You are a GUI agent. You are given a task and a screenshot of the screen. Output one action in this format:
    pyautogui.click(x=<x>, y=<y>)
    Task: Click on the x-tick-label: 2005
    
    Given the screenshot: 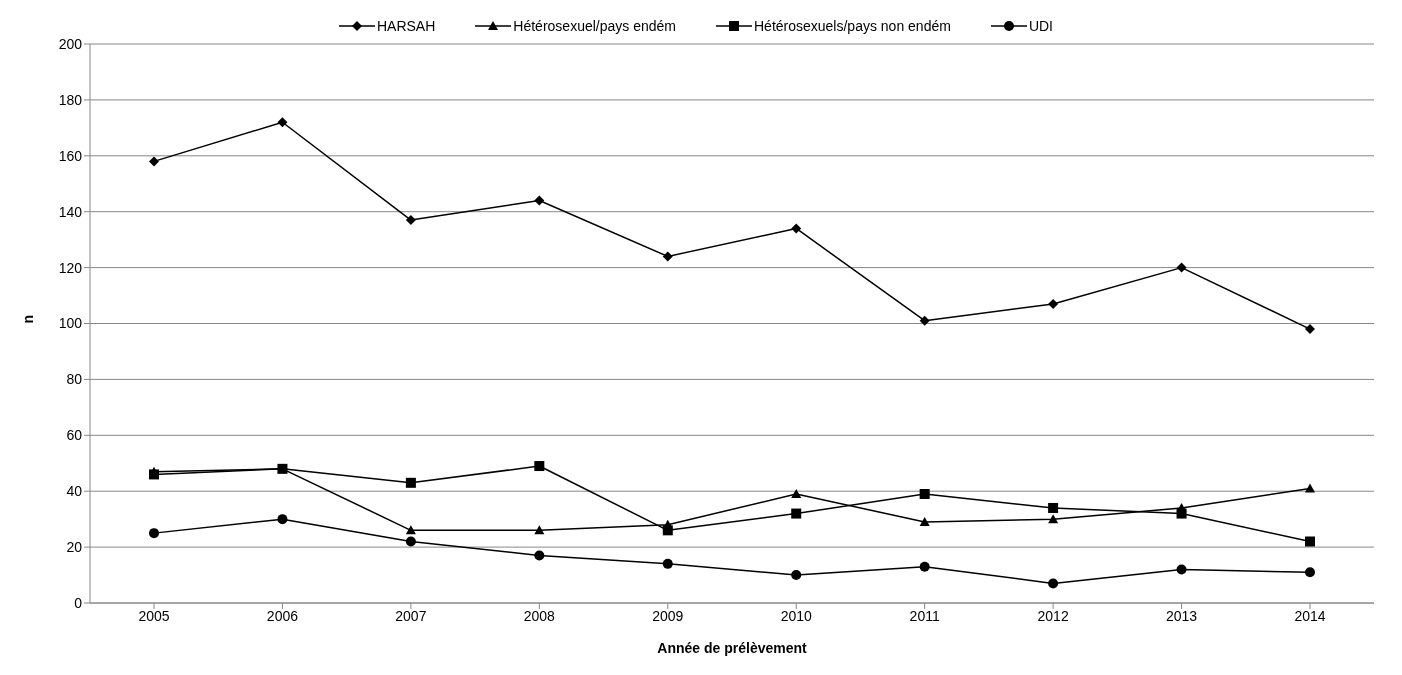 What is the action you would take?
    pyautogui.click(x=154, y=615)
    